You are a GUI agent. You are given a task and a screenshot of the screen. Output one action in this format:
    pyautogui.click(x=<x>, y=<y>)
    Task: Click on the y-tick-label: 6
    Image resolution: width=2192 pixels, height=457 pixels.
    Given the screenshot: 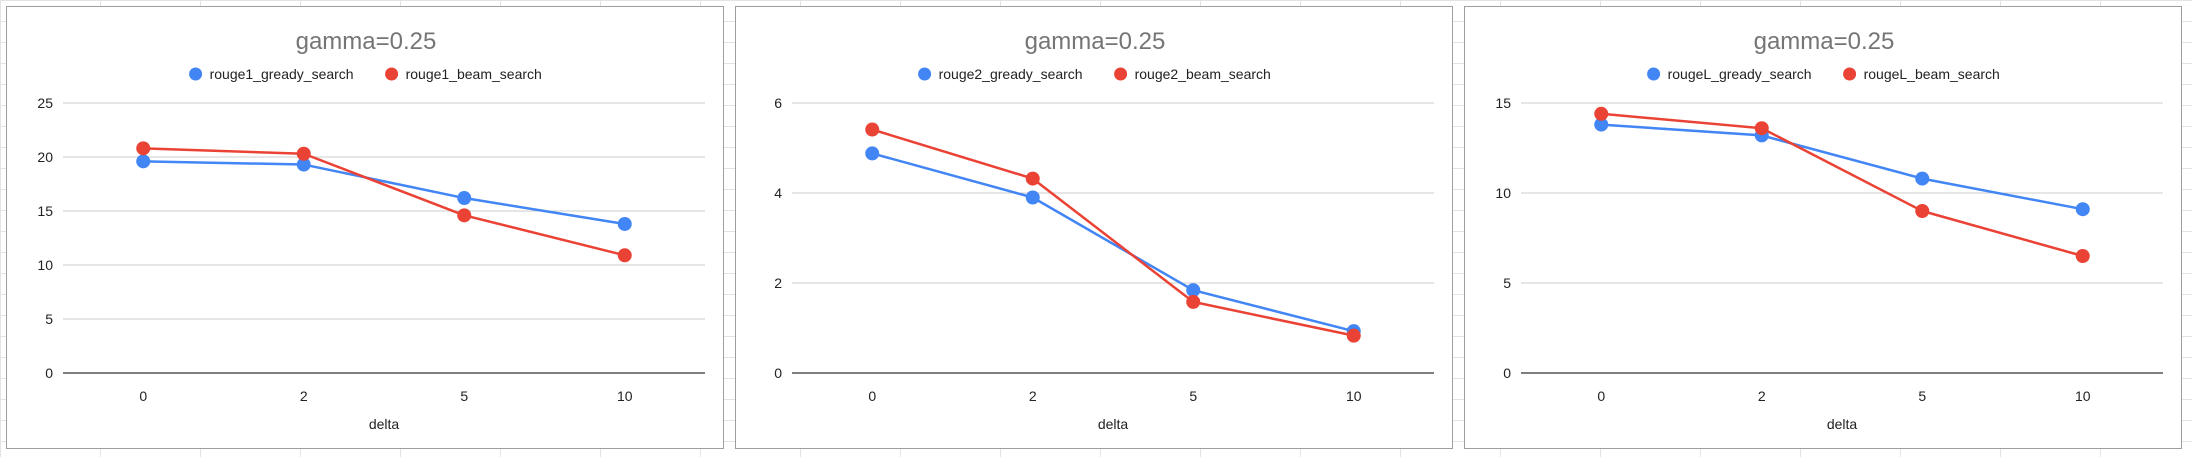 What is the action you would take?
    pyautogui.click(x=778, y=103)
    